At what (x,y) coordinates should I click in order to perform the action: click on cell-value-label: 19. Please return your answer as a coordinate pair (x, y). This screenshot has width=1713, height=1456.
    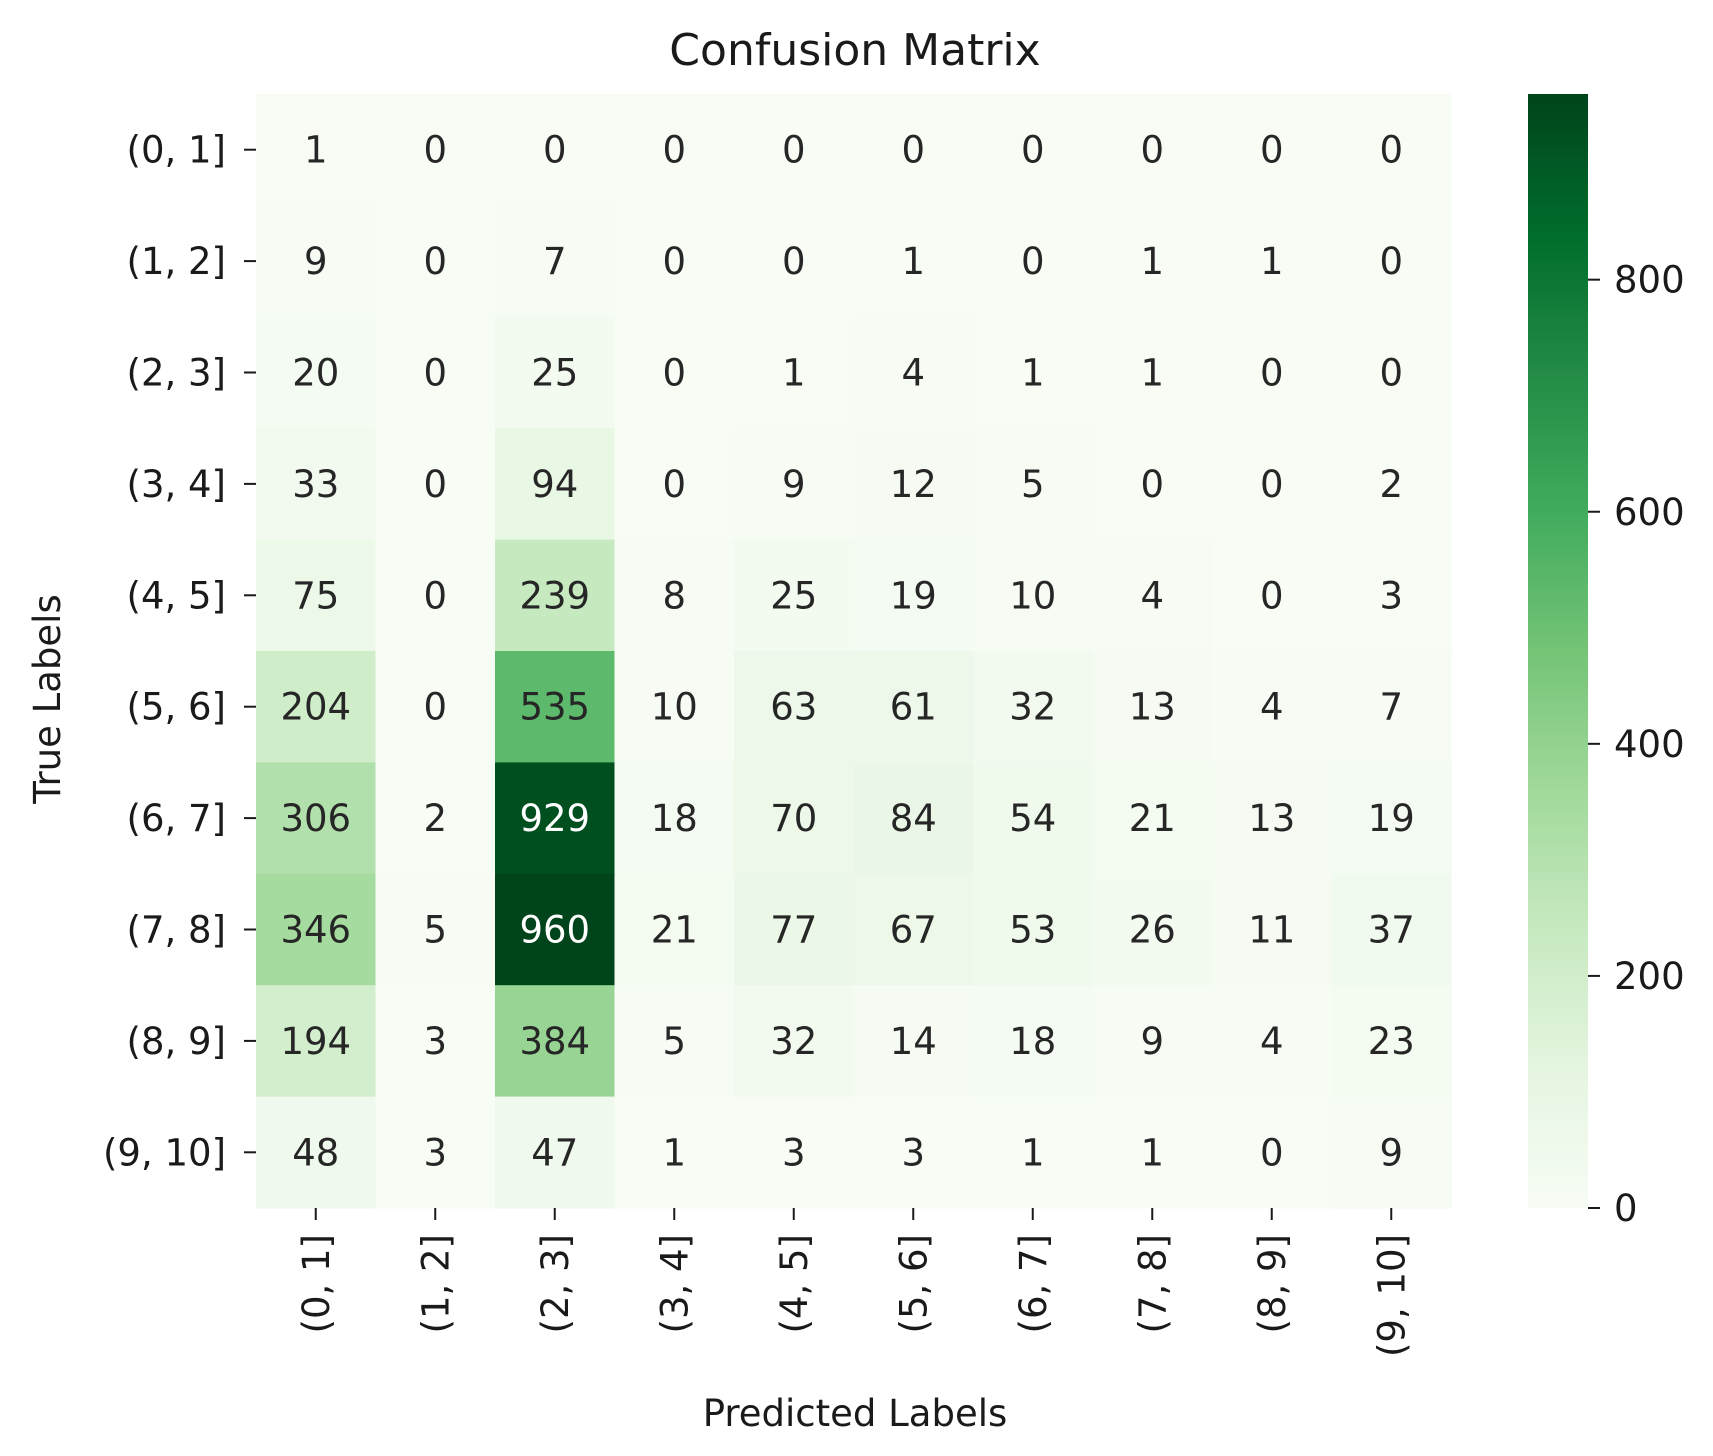
    Looking at the image, I should click on (1391, 818).